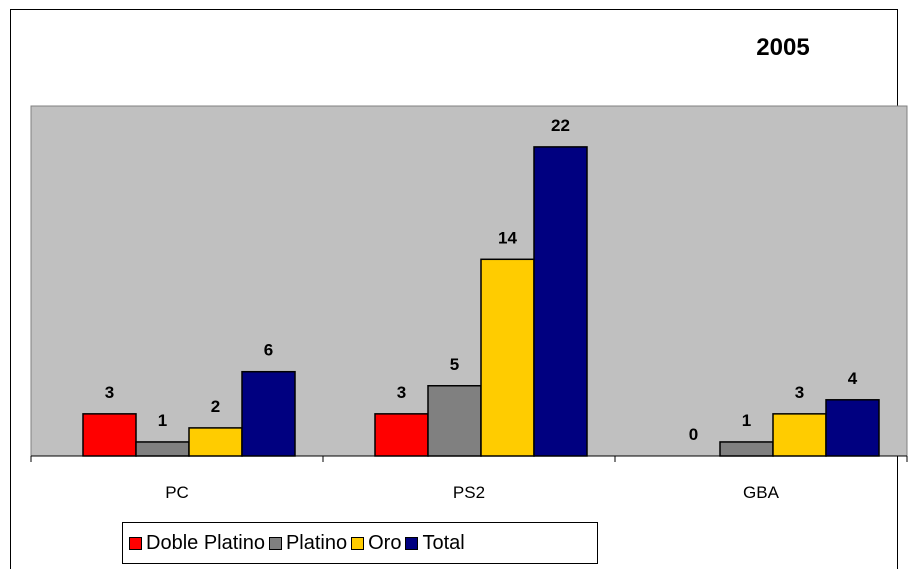 The height and width of the screenshot is (570, 909). I want to click on legend-item-doble-platino: Doble Platino, so click(197, 543).